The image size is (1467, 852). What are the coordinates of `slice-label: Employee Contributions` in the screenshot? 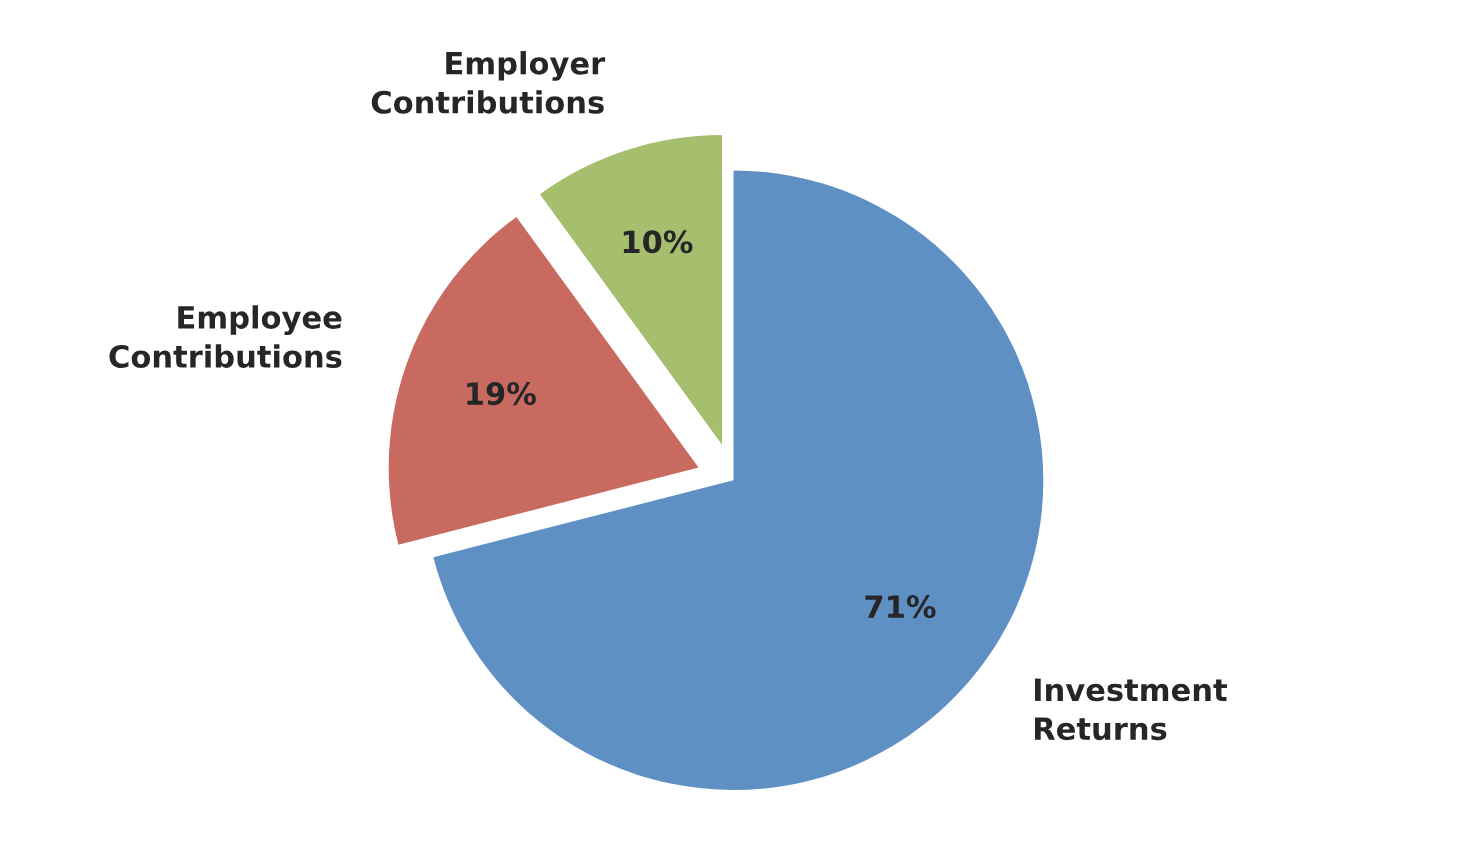 It's located at (225, 336).